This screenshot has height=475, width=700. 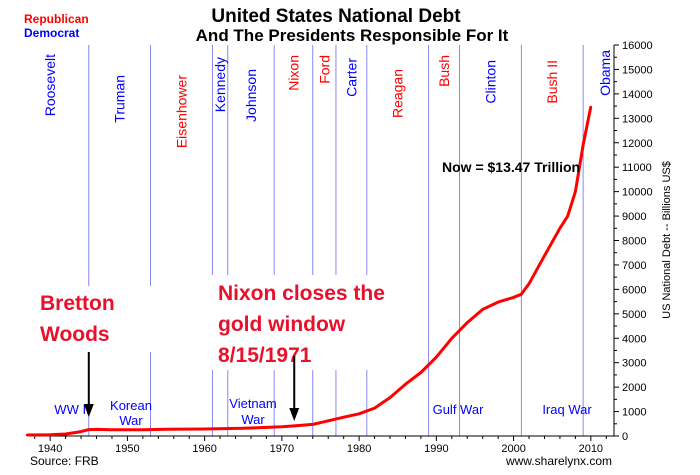 I want to click on war-label: Gulf War, so click(x=458, y=409).